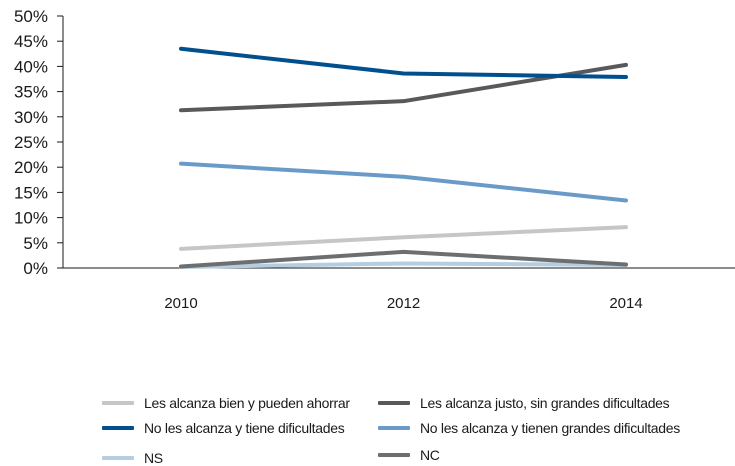 The image size is (735, 466). What do you see at coordinates (35, 243) in the screenshot?
I see `y-tick-label: 5%` at bounding box center [35, 243].